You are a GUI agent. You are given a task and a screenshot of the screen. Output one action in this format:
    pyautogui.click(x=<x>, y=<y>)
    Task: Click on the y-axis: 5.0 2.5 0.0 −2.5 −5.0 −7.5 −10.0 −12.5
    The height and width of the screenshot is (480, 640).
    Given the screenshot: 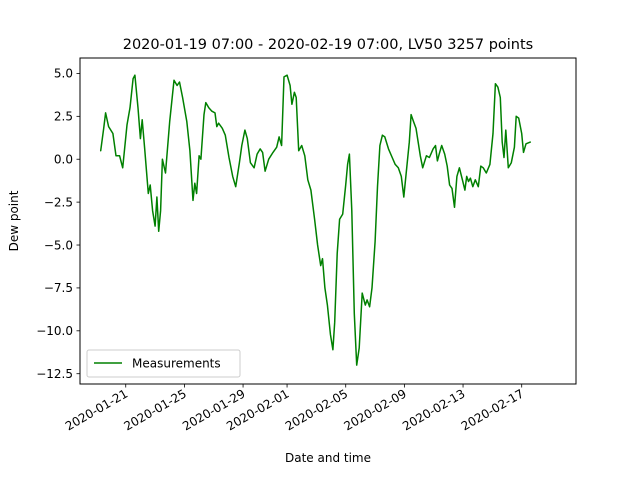 What is the action you would take?
    pyautogui.click(x=58, y=224)
    